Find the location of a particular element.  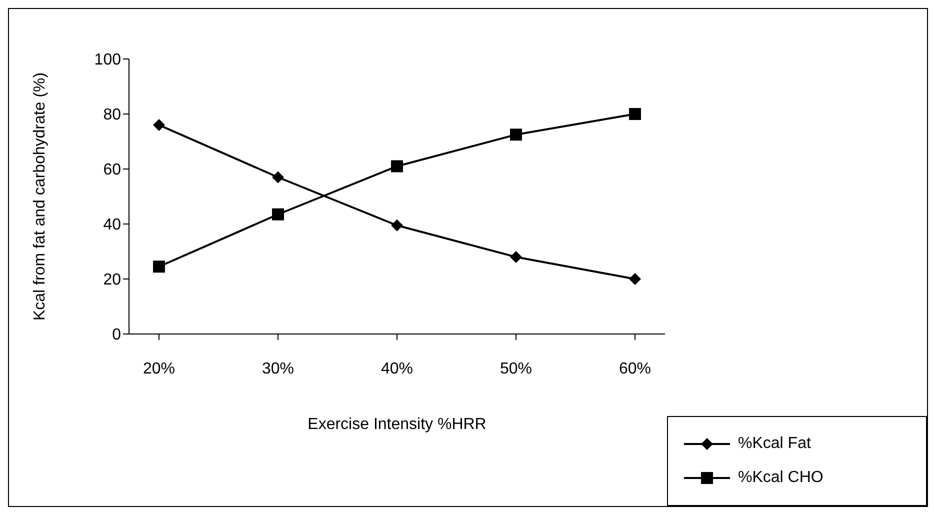

y-tick-label: 0 is located at coordinates (117, 335).